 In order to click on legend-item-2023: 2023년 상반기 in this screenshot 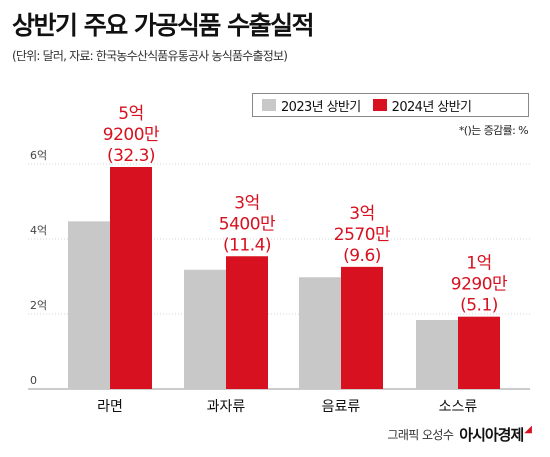, I will do `click(311, 105)`.